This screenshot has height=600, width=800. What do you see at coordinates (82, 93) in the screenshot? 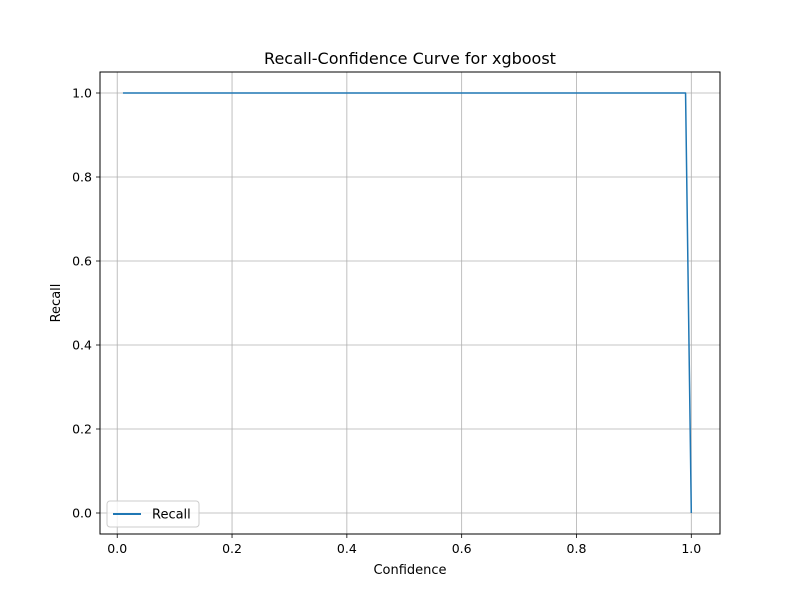
I see `y-tick-label: 1.0` at bounding box center [82, 93].